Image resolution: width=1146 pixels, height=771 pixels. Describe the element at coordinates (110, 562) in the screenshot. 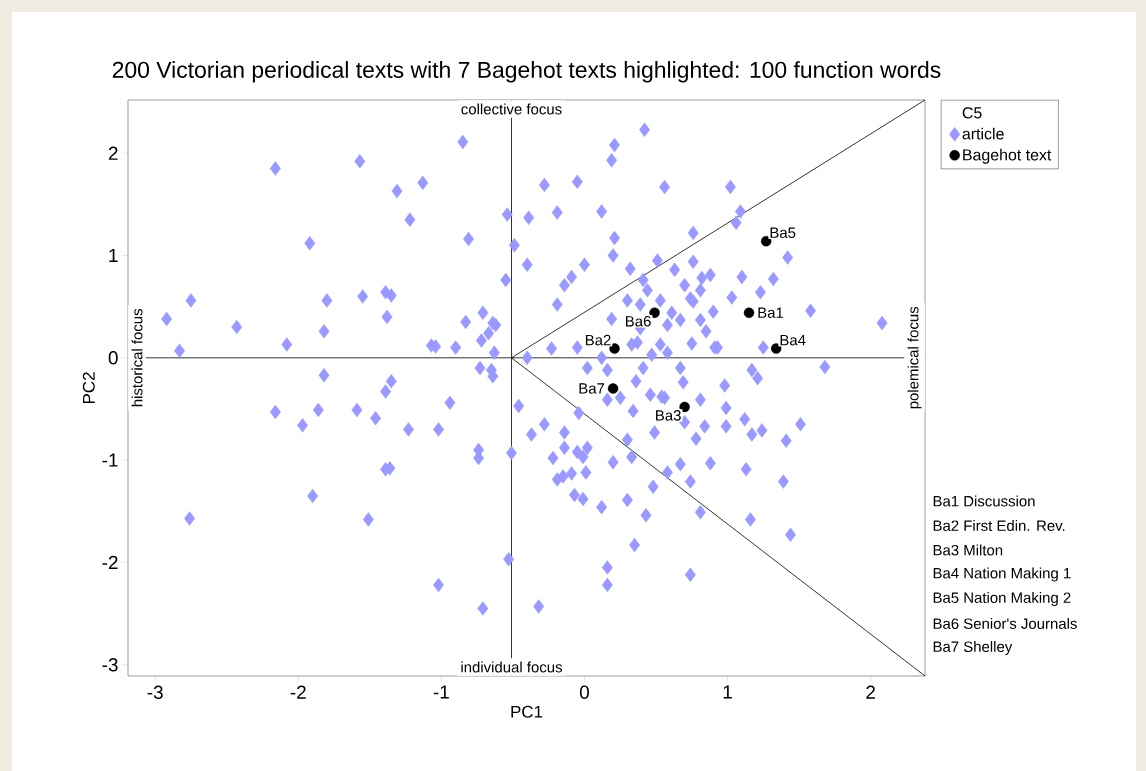

I see `y-tick-label: -2` at that location.